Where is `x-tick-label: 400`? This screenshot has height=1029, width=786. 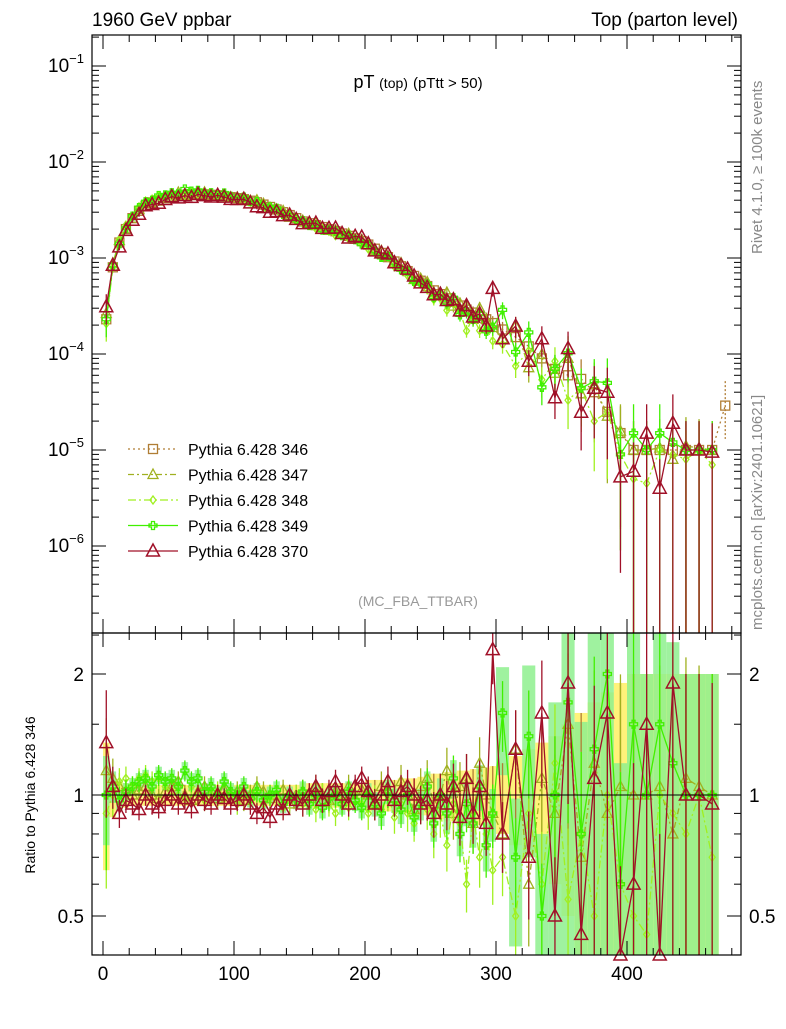 x-tick-label: 400 is located at coordinates (627, 974).